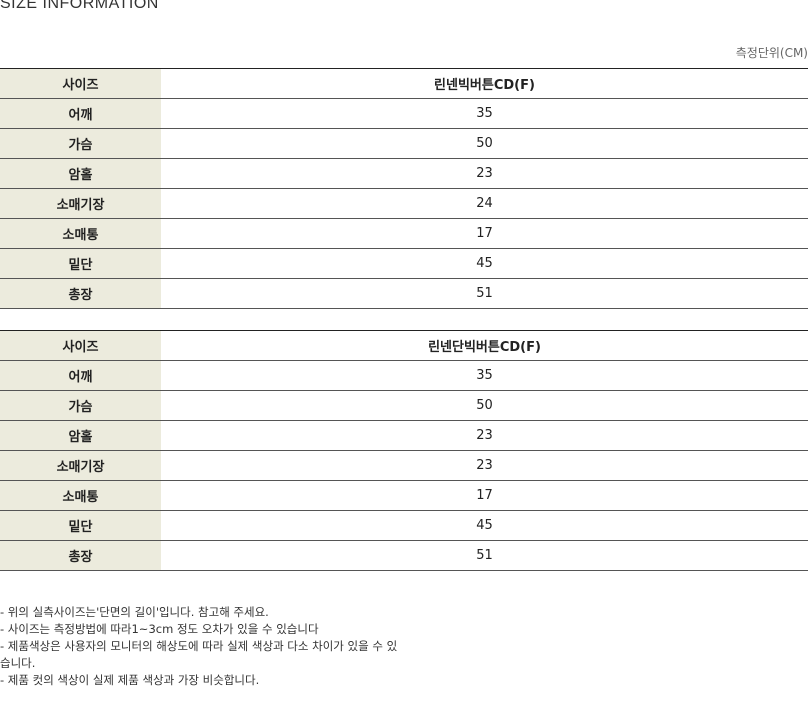 The image size is (808, 722). I want to click on table-header-row: 사이즈 린넨단빅버튼CD(F), so click(404, 345).